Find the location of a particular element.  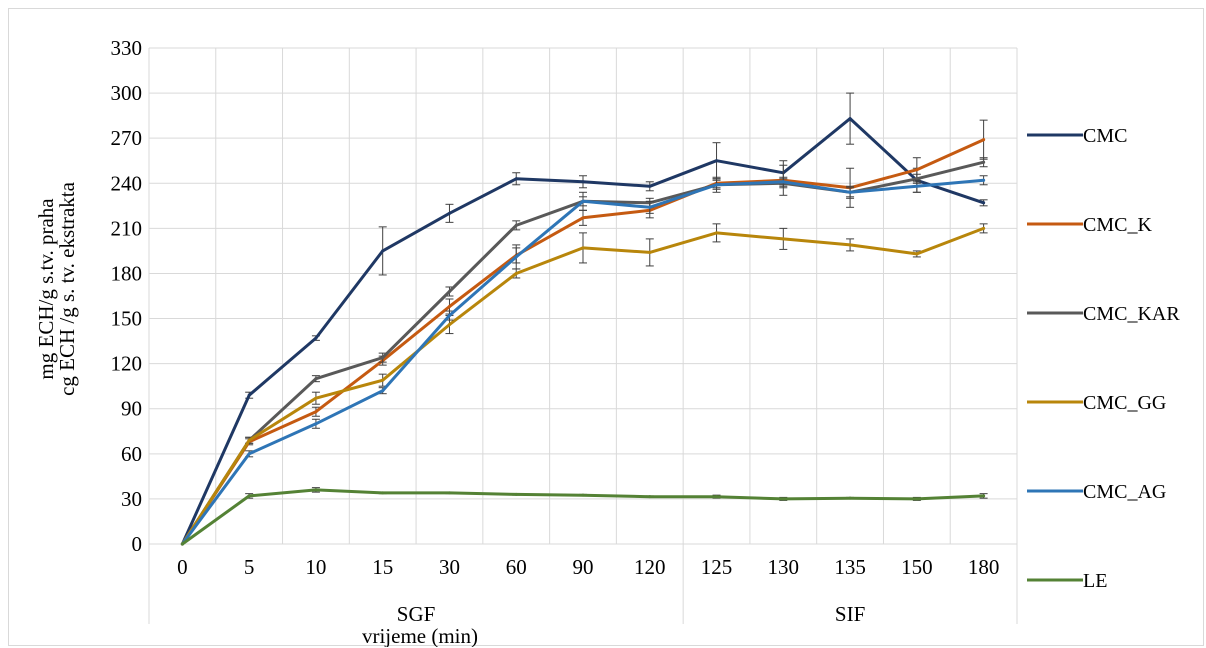

y-tick-label: 270 is located at coordinates (127, 138).